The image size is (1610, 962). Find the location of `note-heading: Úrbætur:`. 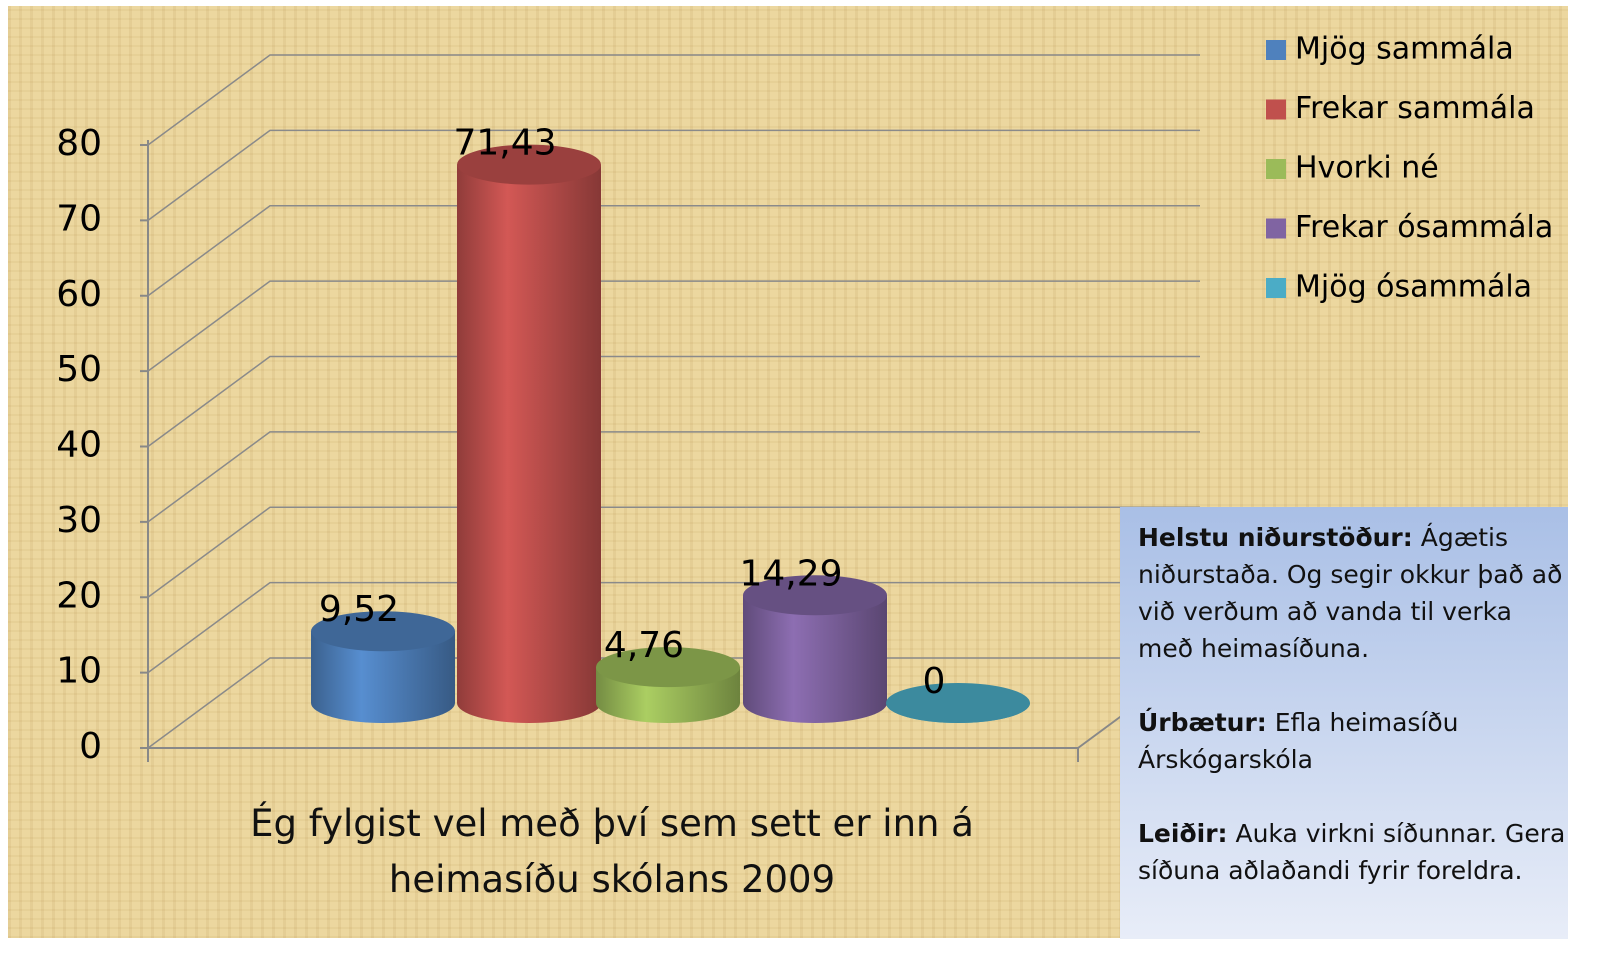

note-heading: Úrbætur: is located at coordinates (1202, 722).